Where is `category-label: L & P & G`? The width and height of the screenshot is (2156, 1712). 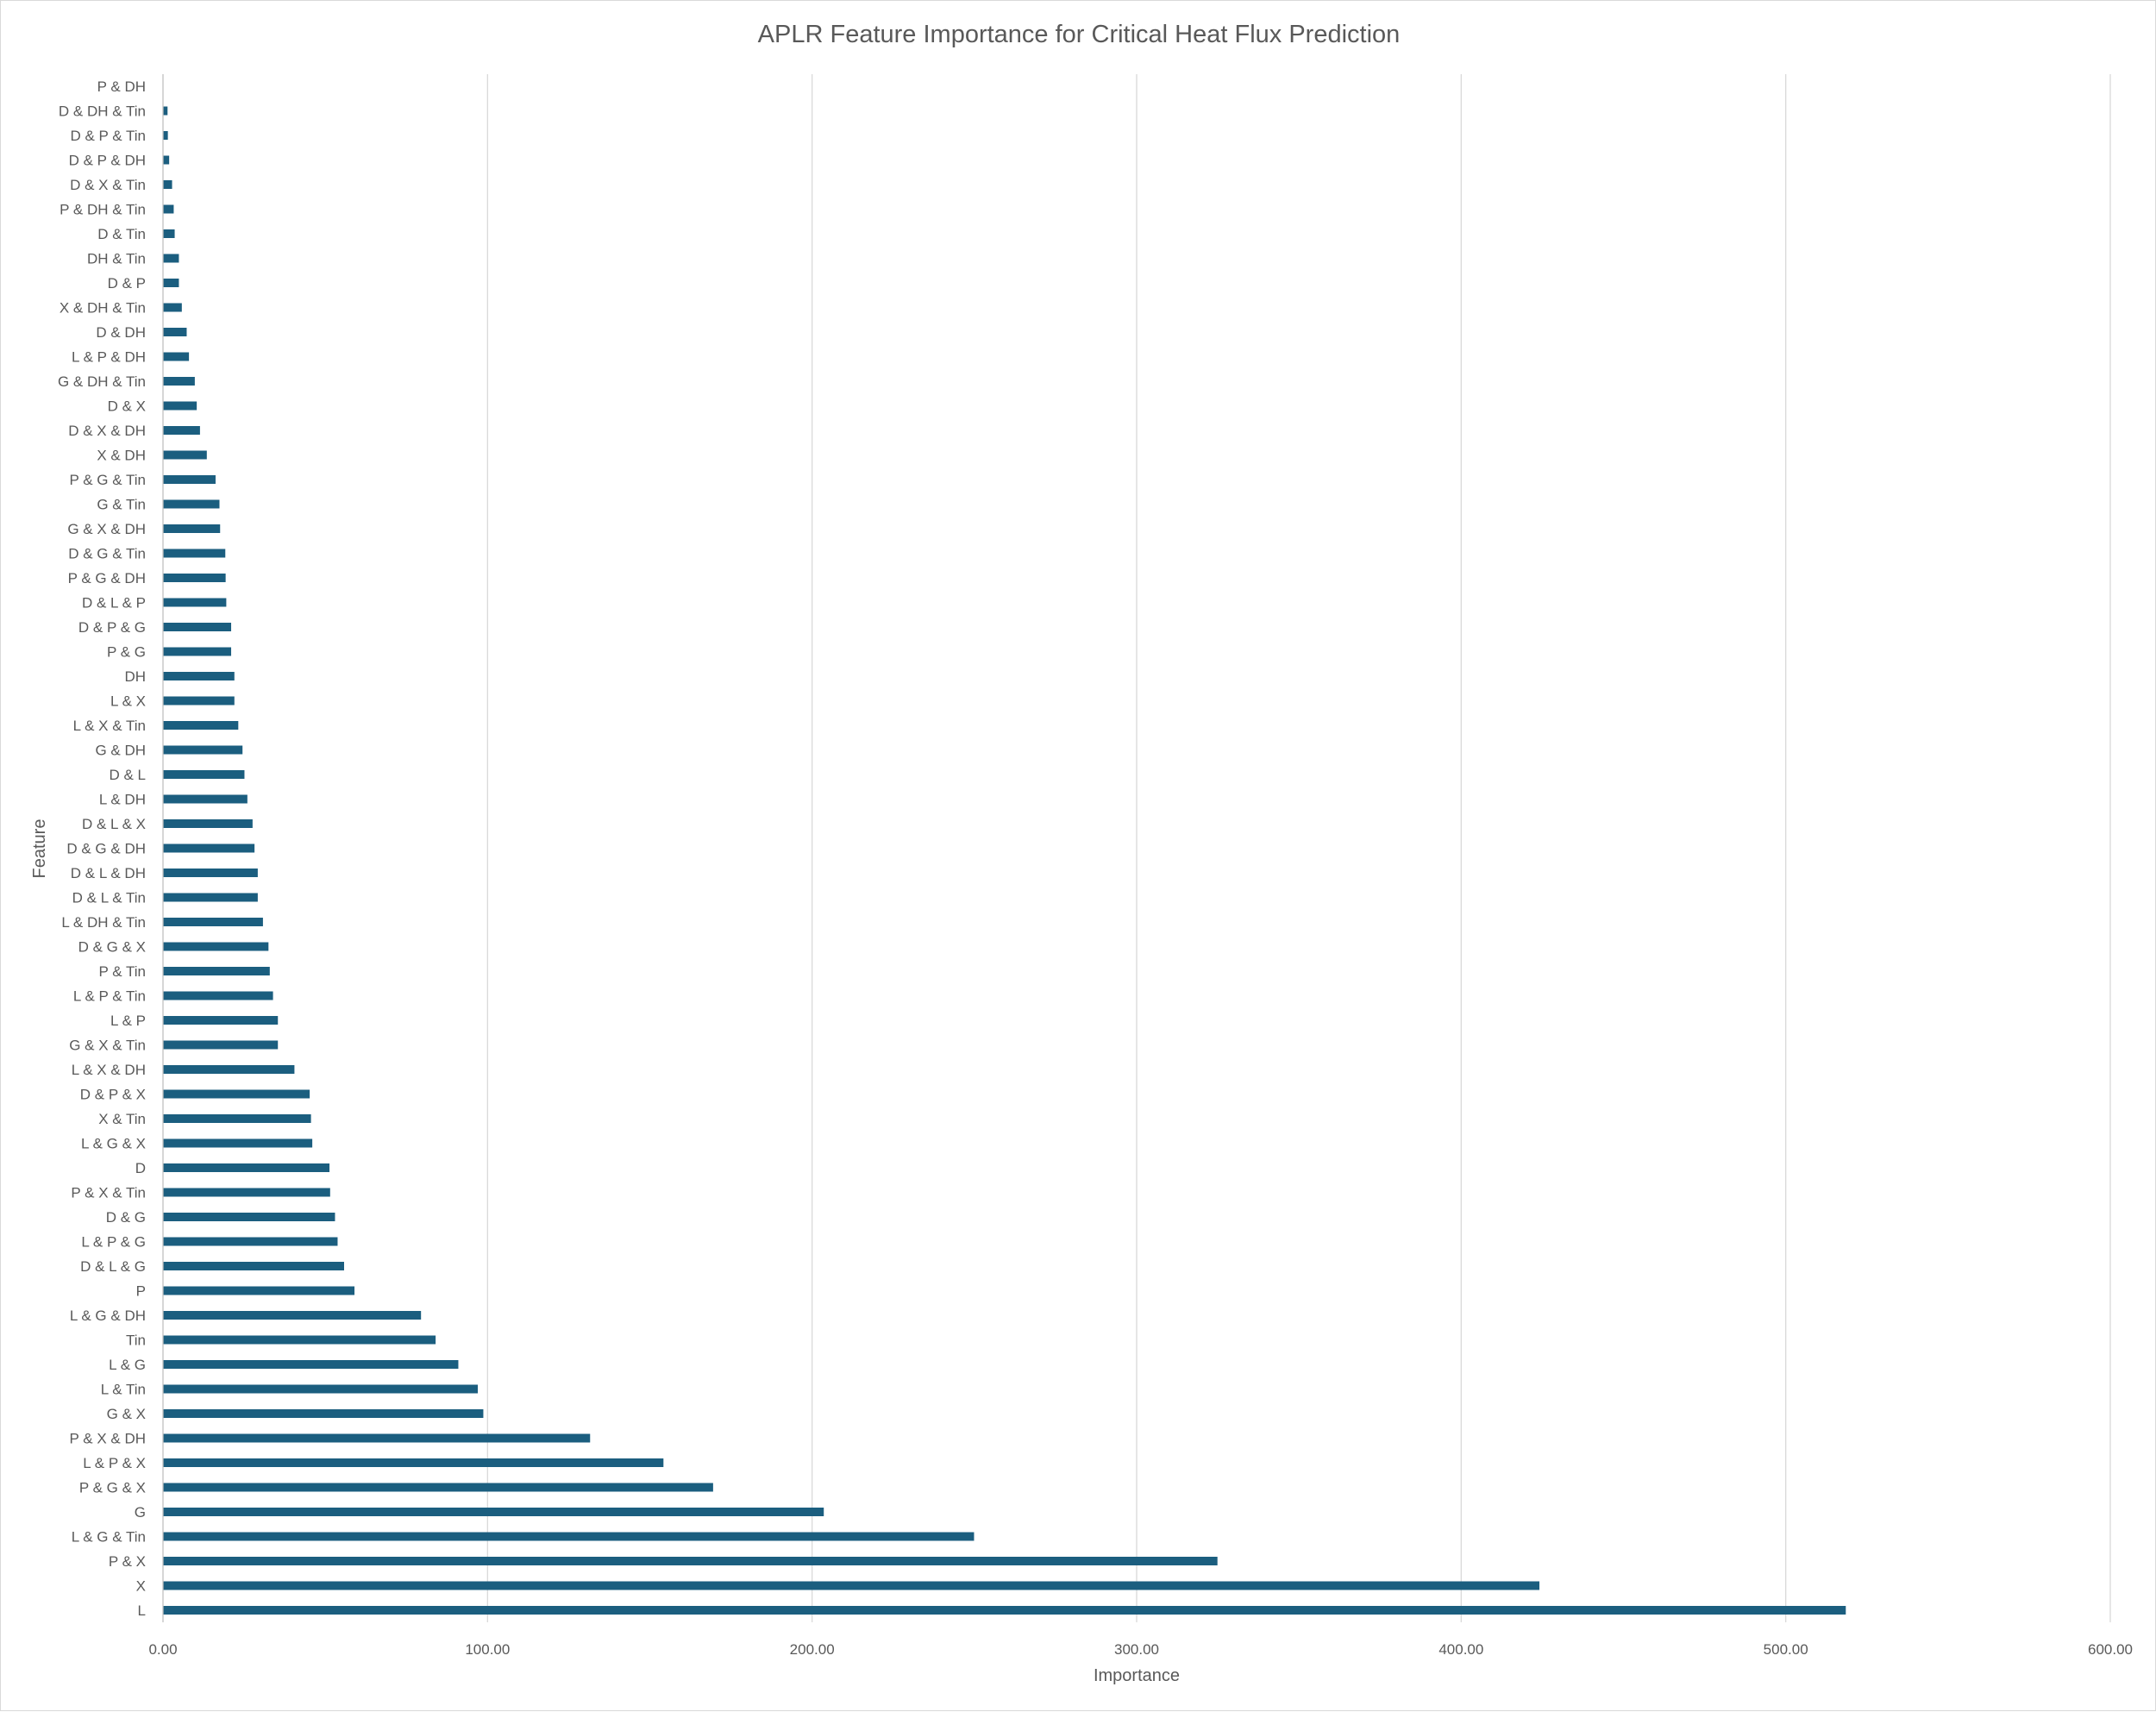 category-label: L & P & G is located at coordinates (113, 1242).